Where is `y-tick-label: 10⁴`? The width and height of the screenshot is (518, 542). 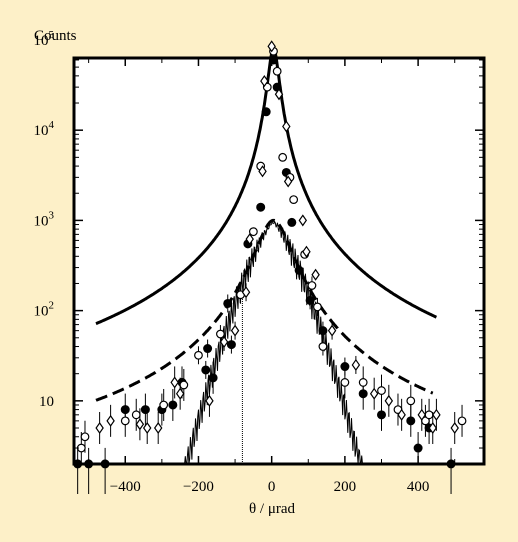
y-tick-label: 10⁴ is located at coordinates (44, 129).